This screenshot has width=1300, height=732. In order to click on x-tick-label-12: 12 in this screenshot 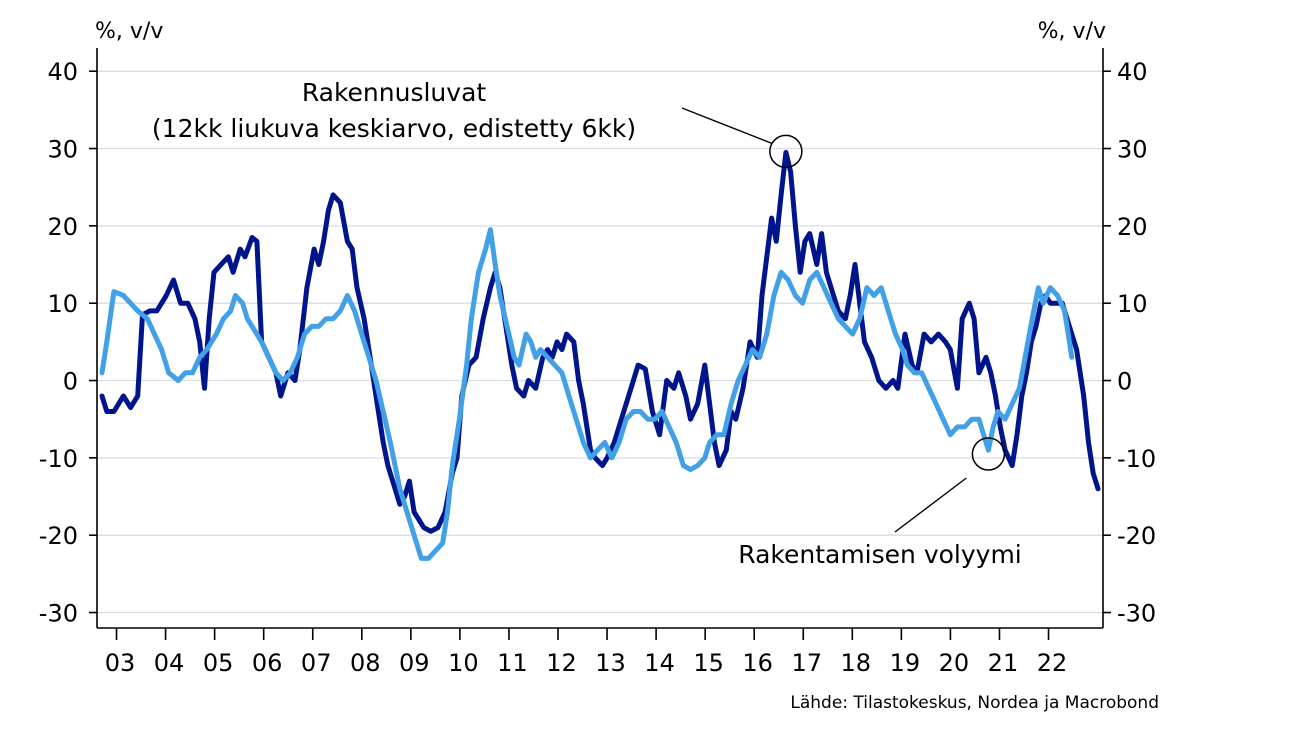, I will do `click(561, 663)`.